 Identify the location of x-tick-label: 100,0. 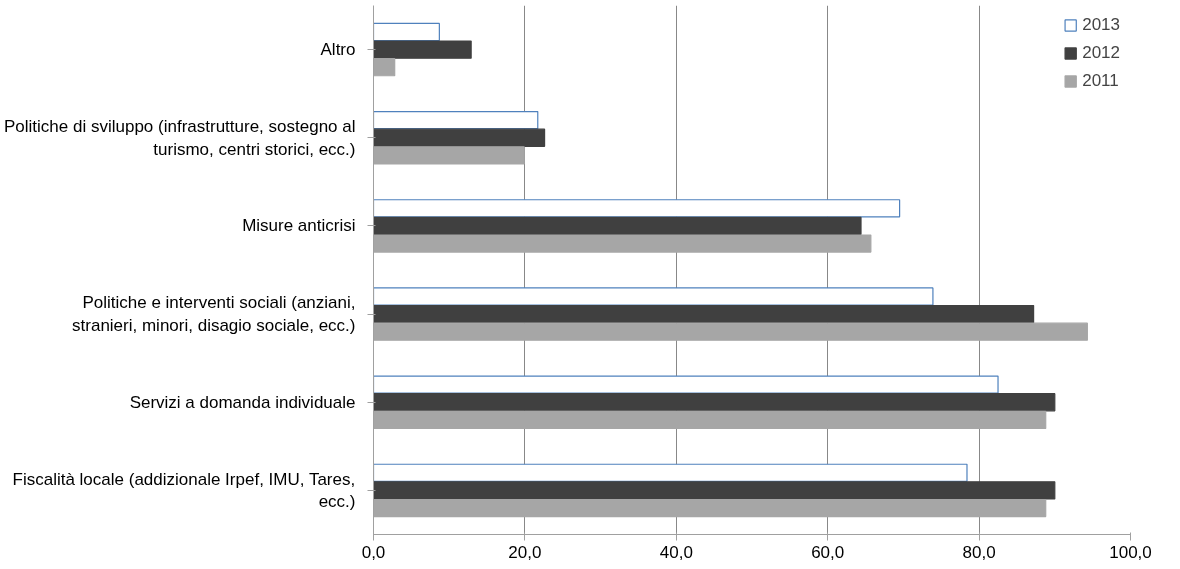
(1130, 552).